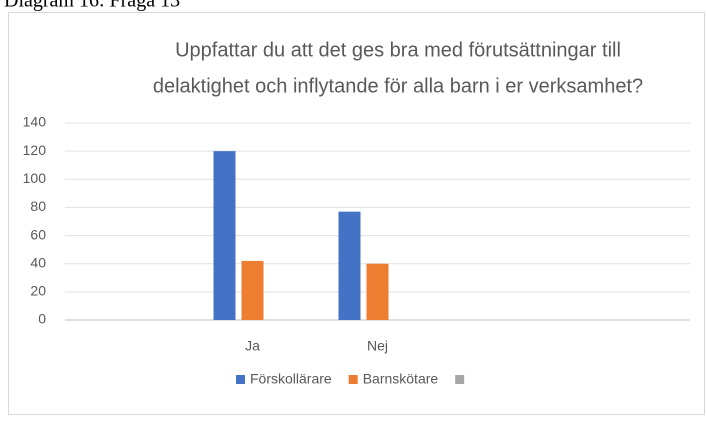 The width and height of the screenshot is (706, 421). Describe the element at coordinates (38, 262) in the screenshot. I see `y-tick-label: 40` at that location.